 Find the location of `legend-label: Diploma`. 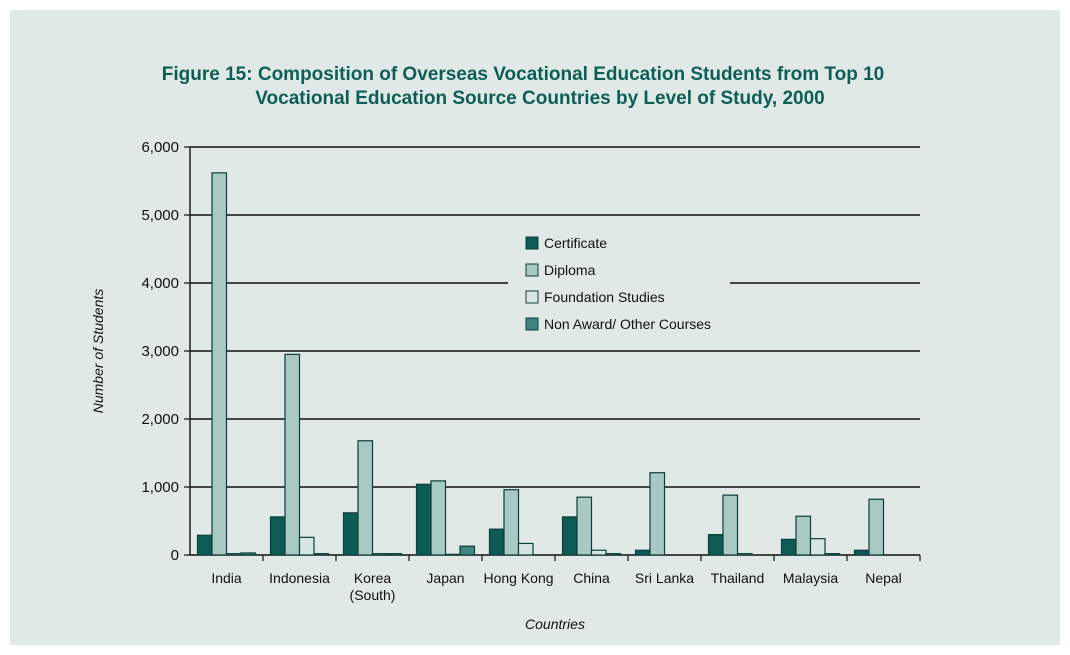

legend-label: Diploma is located at coordinates (570, 270).